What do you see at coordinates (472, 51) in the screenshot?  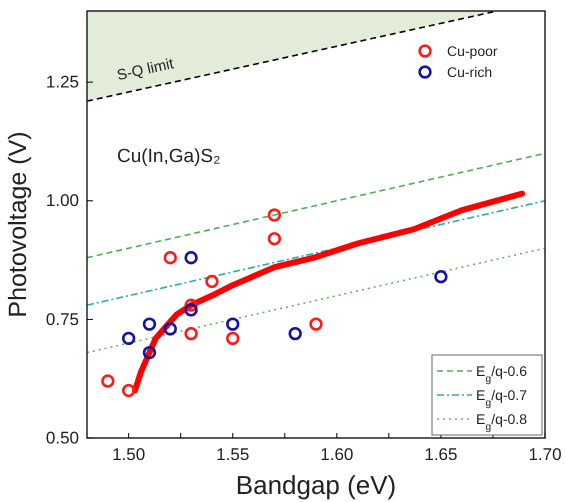 I see `legend-label: Cu-poor` at bounding box center [472, 51].